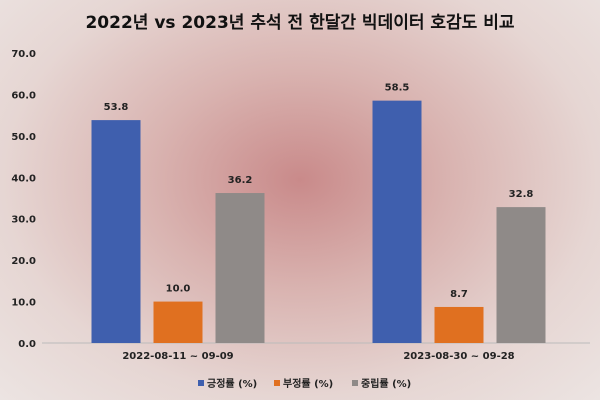 Image resolution: width=600 pixels, height=400 pixels. What do you see at coordinates (308, 383) in the screenshot?
I see `legend-label: 부정률 (%)` at bounding box center [308, 383].